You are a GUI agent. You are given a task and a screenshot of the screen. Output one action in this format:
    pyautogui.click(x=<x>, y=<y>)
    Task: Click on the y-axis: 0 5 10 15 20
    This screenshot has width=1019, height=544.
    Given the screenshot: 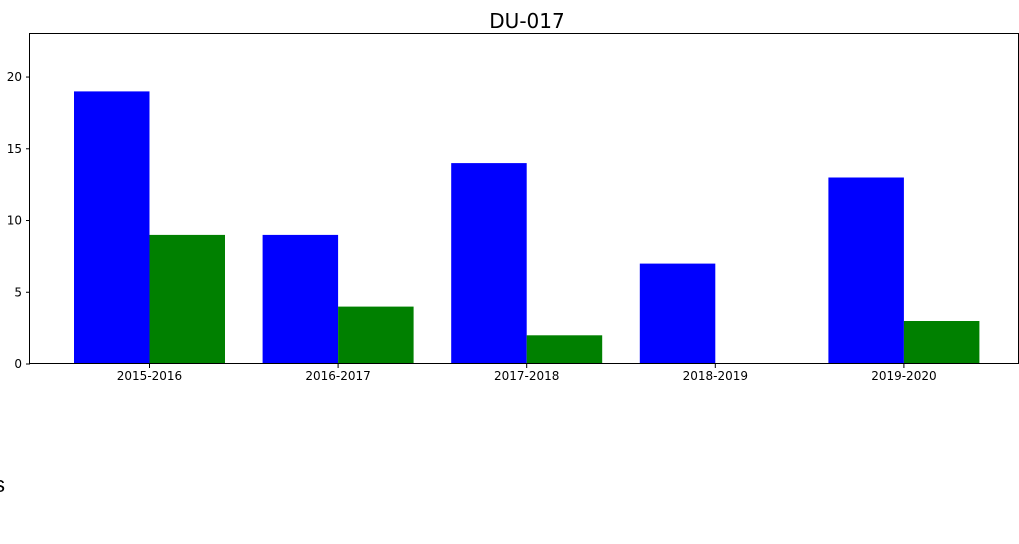 What is the action you would take?
    pyautogui.click(x=18, y=220)
    